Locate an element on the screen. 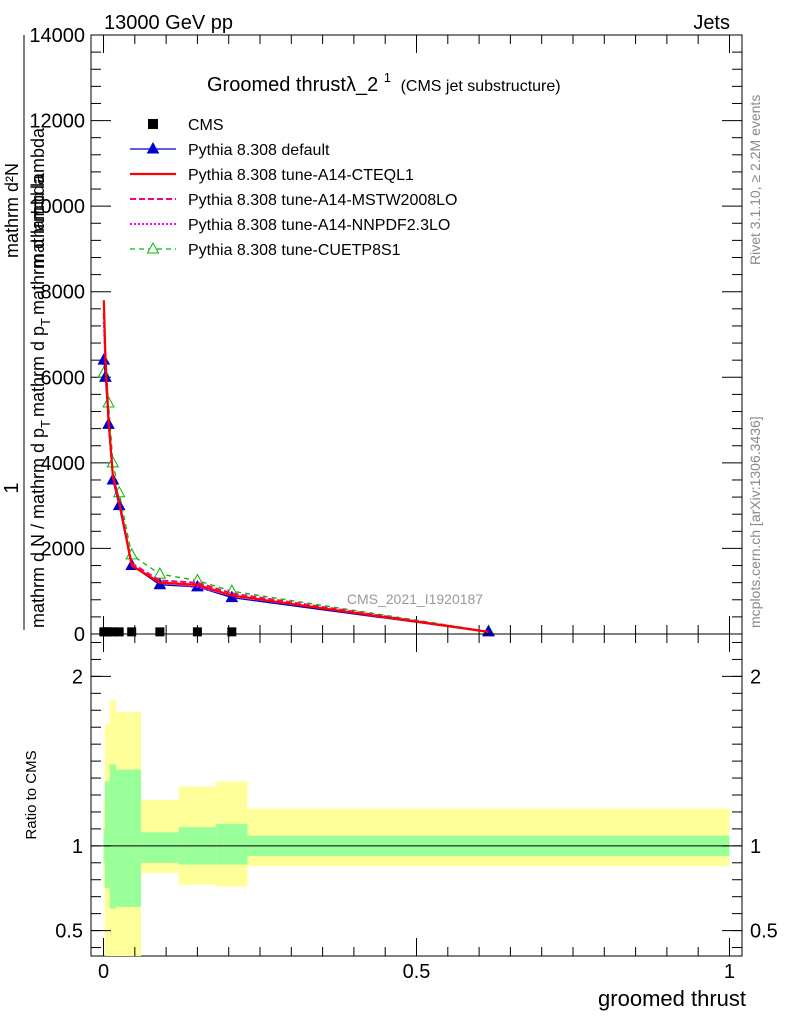 The height and width of the screenshot is (1024, 786). y-label-denom-part-1: mathrm d N / mathrm d p is located at coordinates (38, 528).